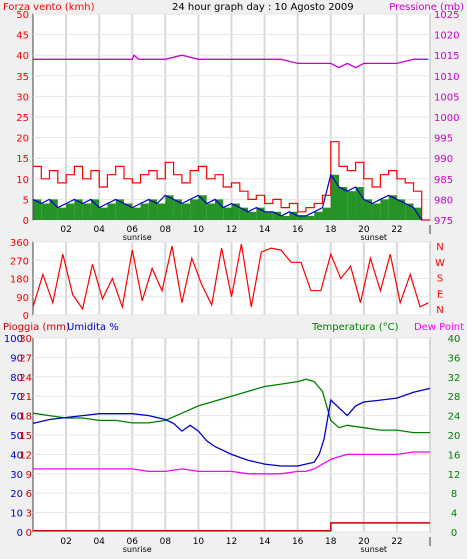 Image resolution: width=467 pixels, height=559 pixels. I want to click on humidity-tick-label: 60, so click(16, 417).